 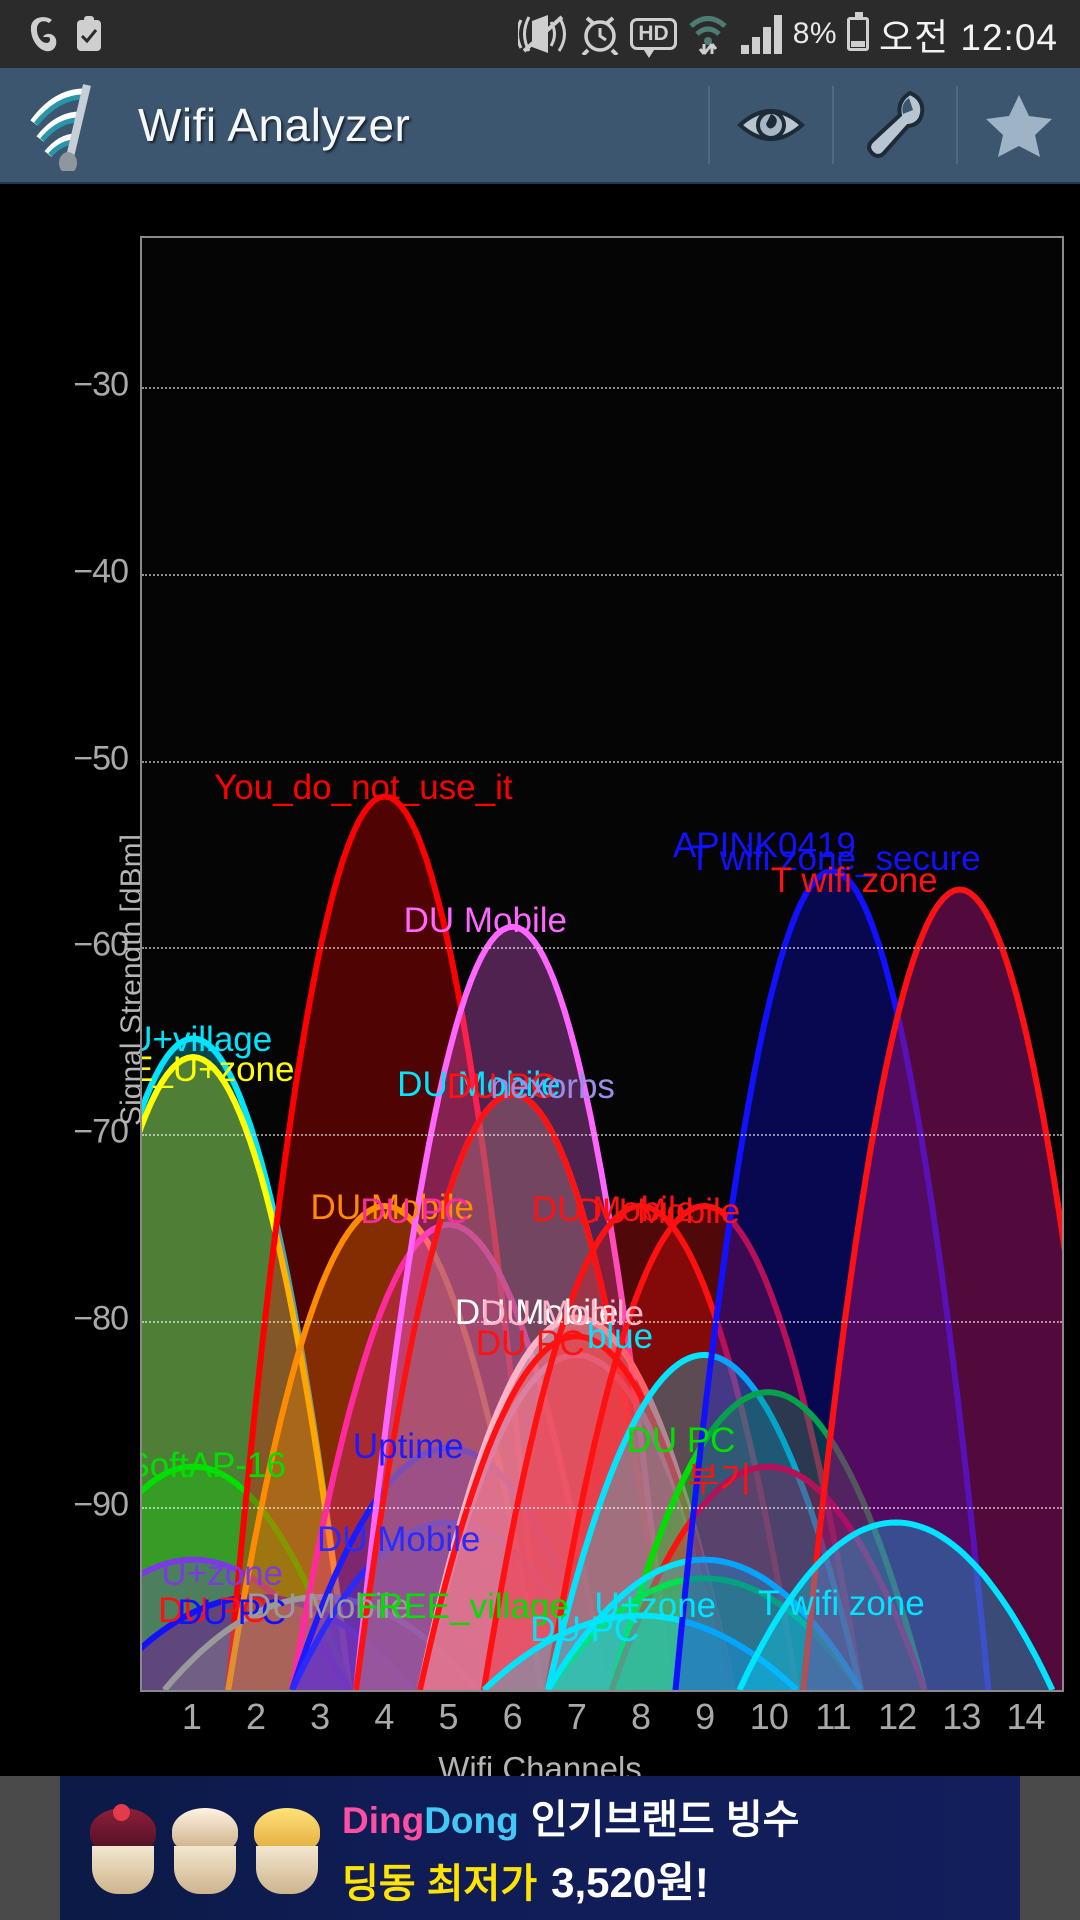 I want to click on ad-content: DingDong 인기브랜드 빙수 딩동 최저가 3,520원!, so click(x=540, y=1848).